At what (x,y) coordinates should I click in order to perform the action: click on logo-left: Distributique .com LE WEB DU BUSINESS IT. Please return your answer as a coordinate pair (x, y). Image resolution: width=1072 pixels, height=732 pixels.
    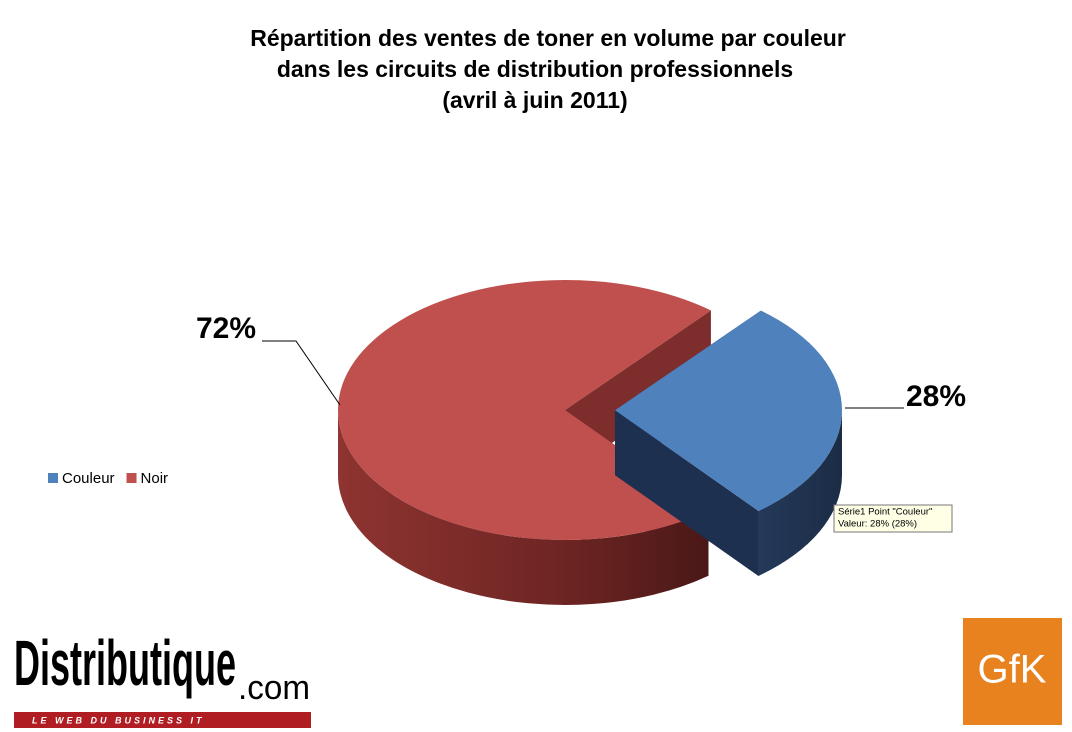
    Looking at the image, I should click on (162, 677).